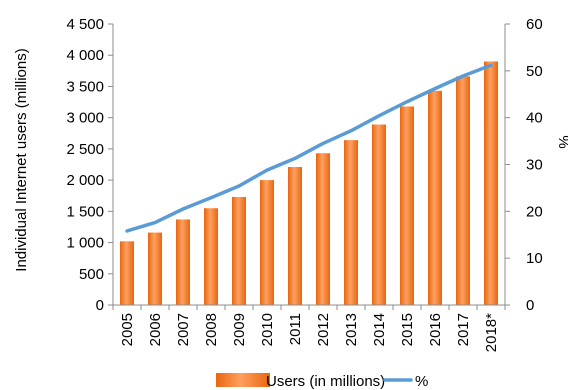  What do you see at coordinates (491, 332) in the screenshot?
I see `x-tick-label: 2018*` at bounding box center [491, 332].